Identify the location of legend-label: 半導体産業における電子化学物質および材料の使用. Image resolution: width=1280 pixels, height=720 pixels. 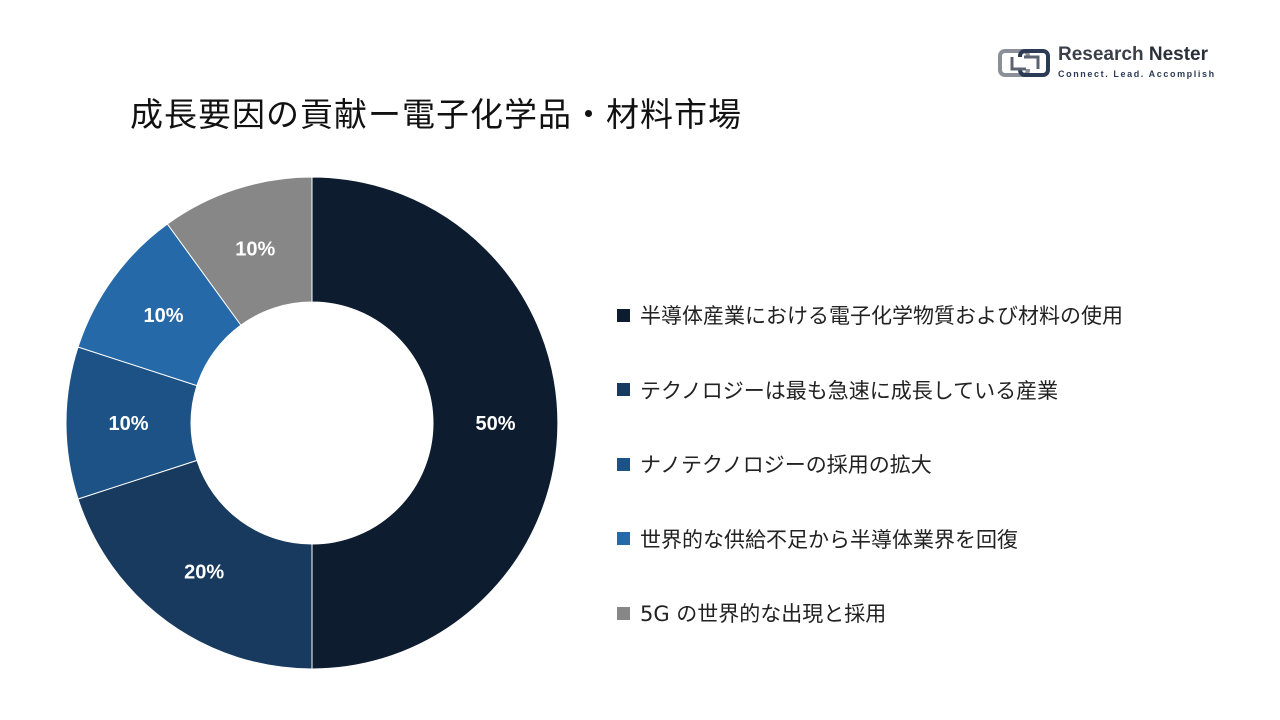
(881, 316).